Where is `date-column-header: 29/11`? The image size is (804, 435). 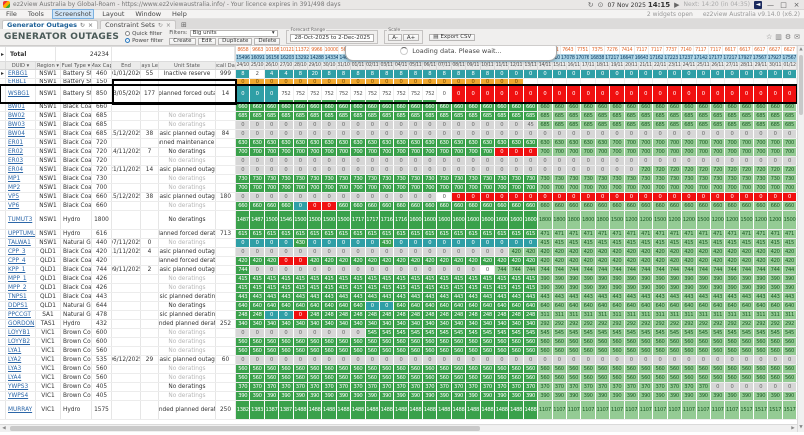 date-column-header: 29/11 is located at coordinates (761, 65).